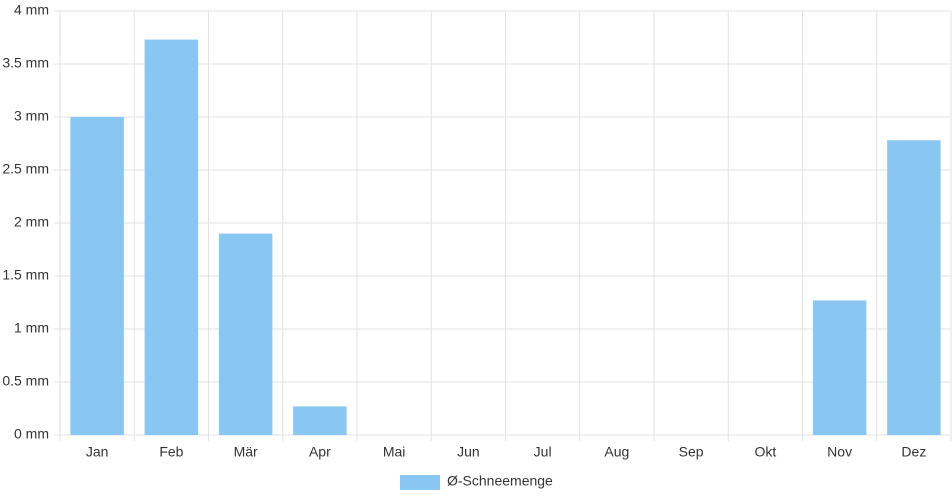 This screenshot has height=500, width=952. Describe the element at coordinates (691, 452) in the screenshot. I see `x-tick-label: Sep` at that location.